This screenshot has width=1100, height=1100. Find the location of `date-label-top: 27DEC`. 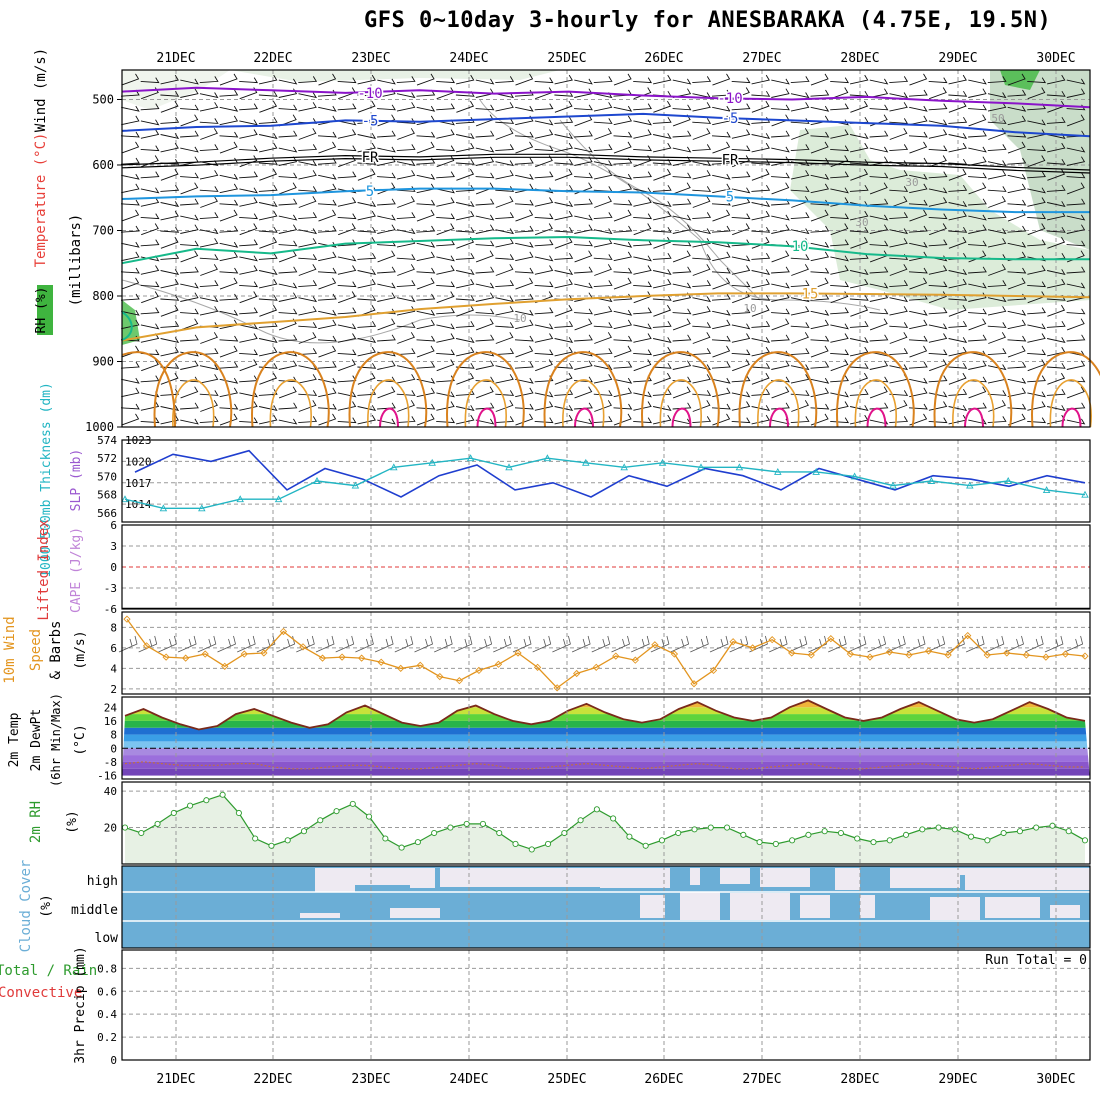

date-label-top: 27DEC is located at coordinates (761, 58).